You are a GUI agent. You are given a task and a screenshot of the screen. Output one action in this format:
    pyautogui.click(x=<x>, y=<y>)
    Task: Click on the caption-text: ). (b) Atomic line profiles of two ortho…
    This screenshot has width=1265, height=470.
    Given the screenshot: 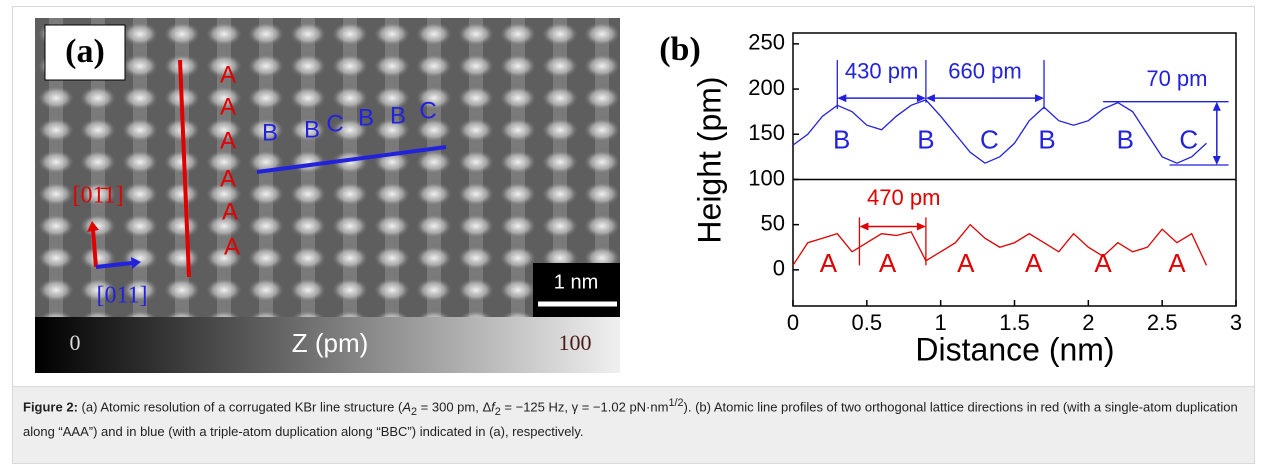 What is the action you would take?
    pyautogui.click(x=630, y=419)
    